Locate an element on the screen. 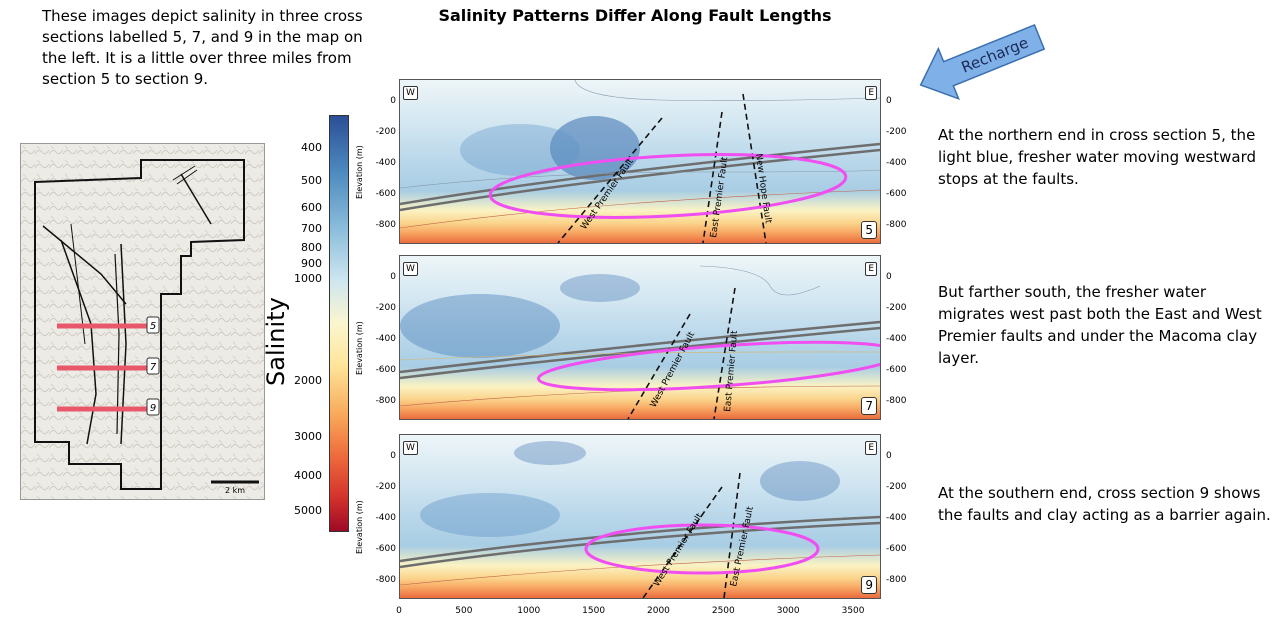 The height and width of the screenshot is (624, 1280). recharge-arrow: Recharge is located at coordinates (982, 62).